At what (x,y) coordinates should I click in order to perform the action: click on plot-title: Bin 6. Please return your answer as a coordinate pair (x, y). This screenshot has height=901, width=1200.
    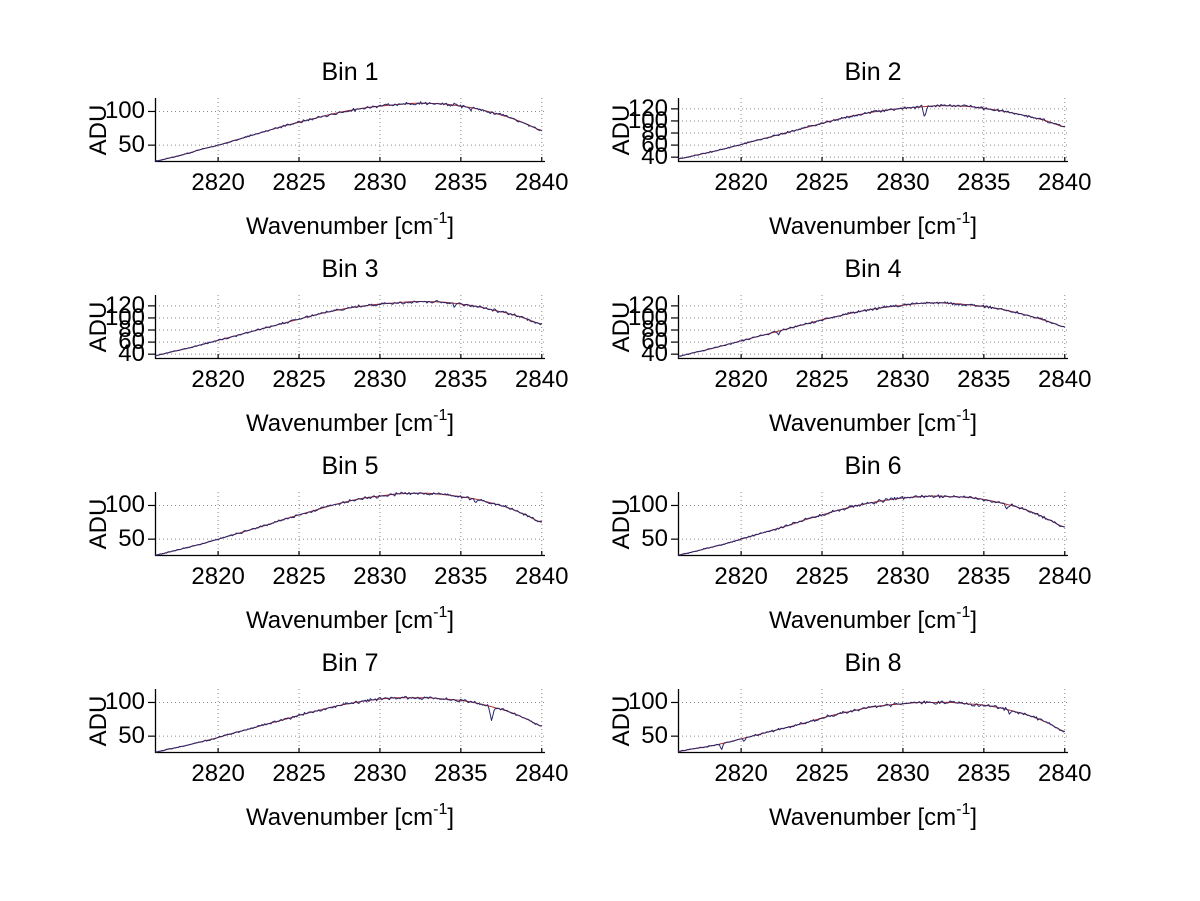
    Looking at the image, I should click on (873, 466).